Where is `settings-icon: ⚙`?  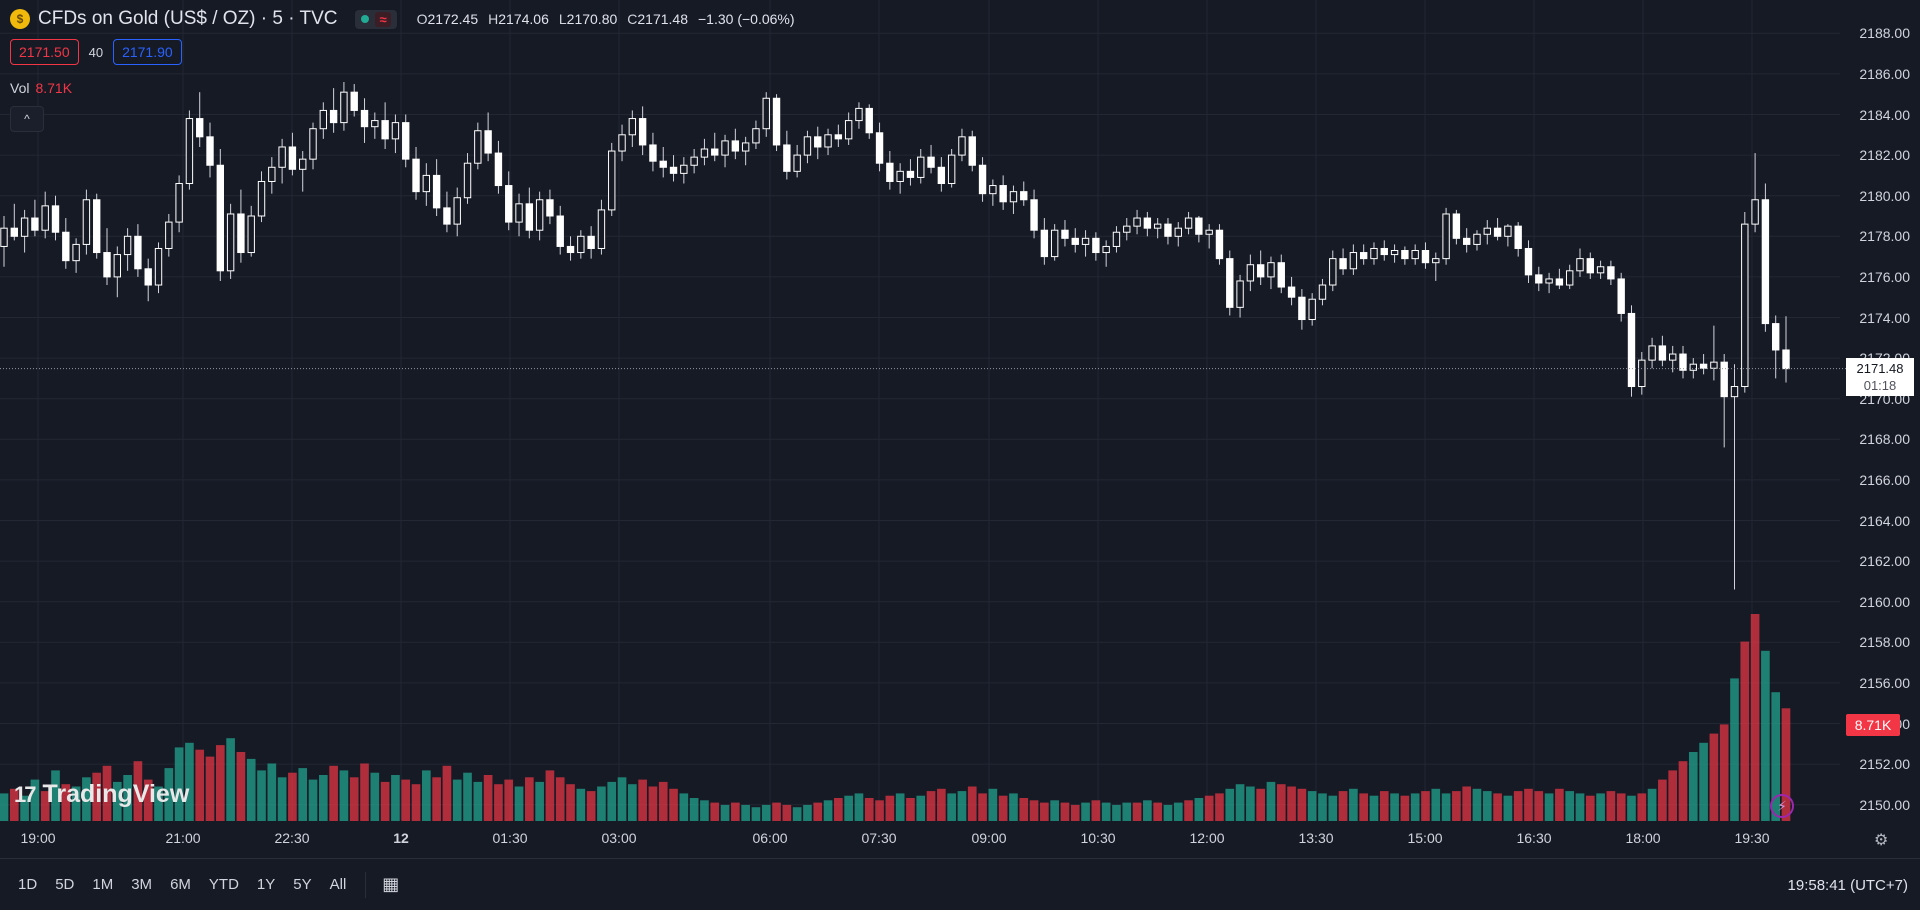
settings-icon: ⚙ is located at coordinates (1881, 840).